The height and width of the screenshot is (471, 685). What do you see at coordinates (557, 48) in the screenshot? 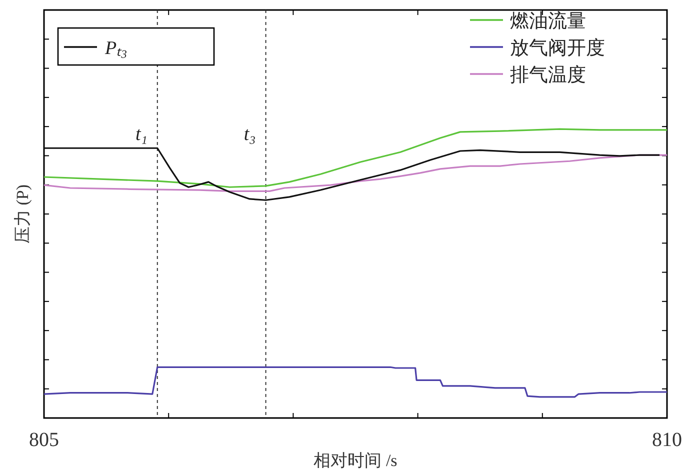
I see `legend-label: 放气阀开度` at bounding box center [557, 48].